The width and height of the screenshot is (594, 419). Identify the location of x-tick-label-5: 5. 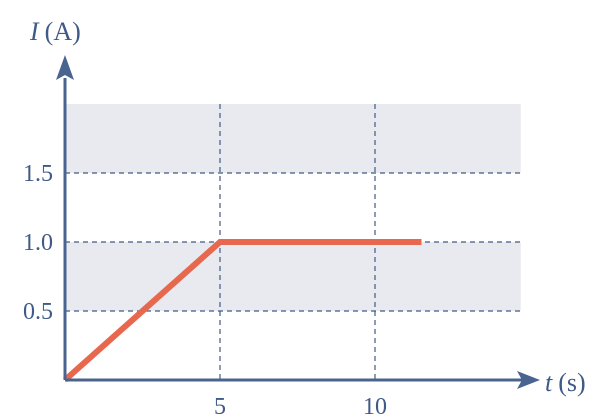
(220, 406).